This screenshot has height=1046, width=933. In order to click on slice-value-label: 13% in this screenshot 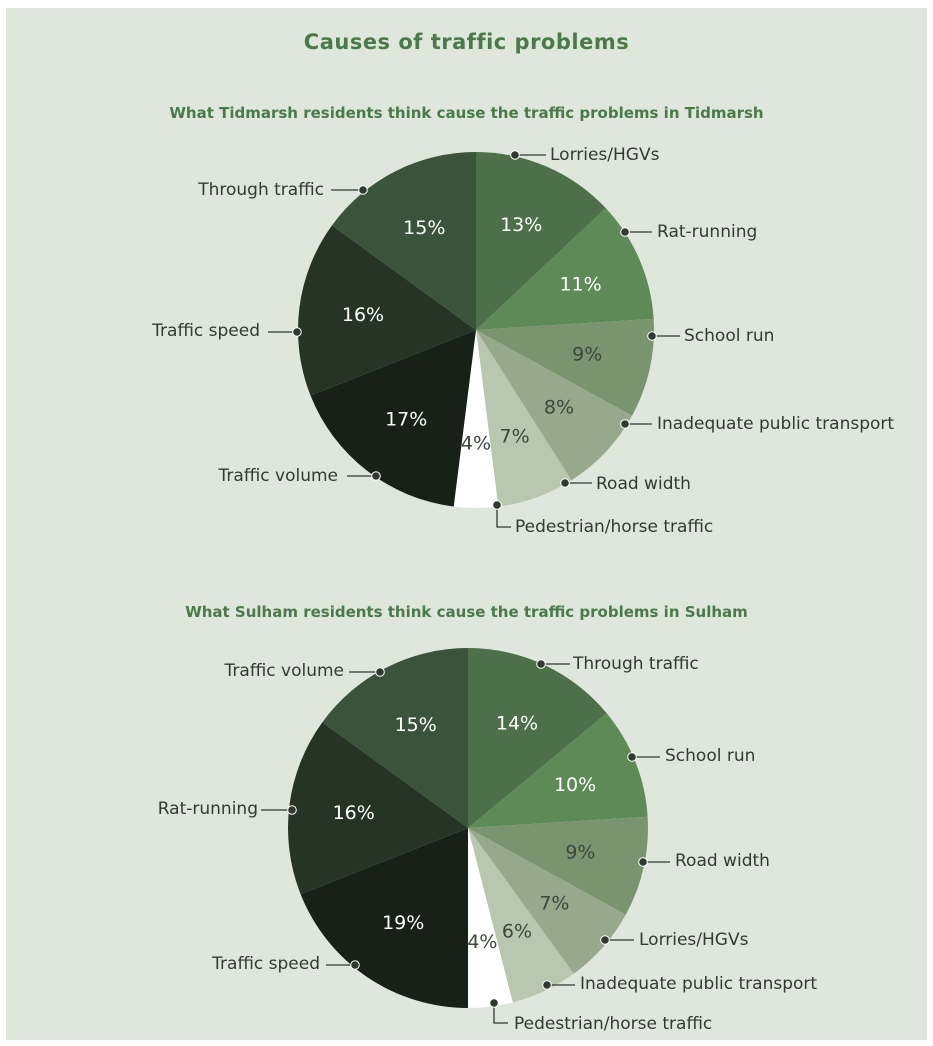, I will do `click(521, 225)`.